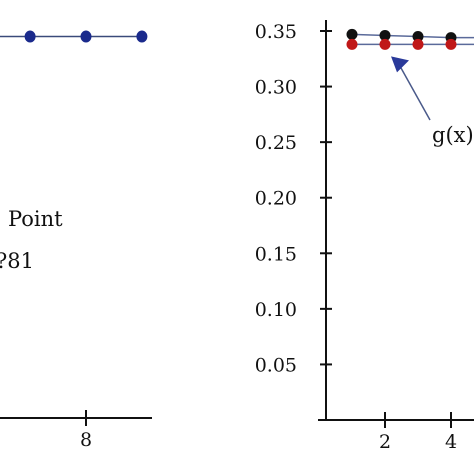  I want to click on right-y-ticks: 0.05 0.10 0.15 0.20 0.25 0.30 0.35, so click(293, 198).